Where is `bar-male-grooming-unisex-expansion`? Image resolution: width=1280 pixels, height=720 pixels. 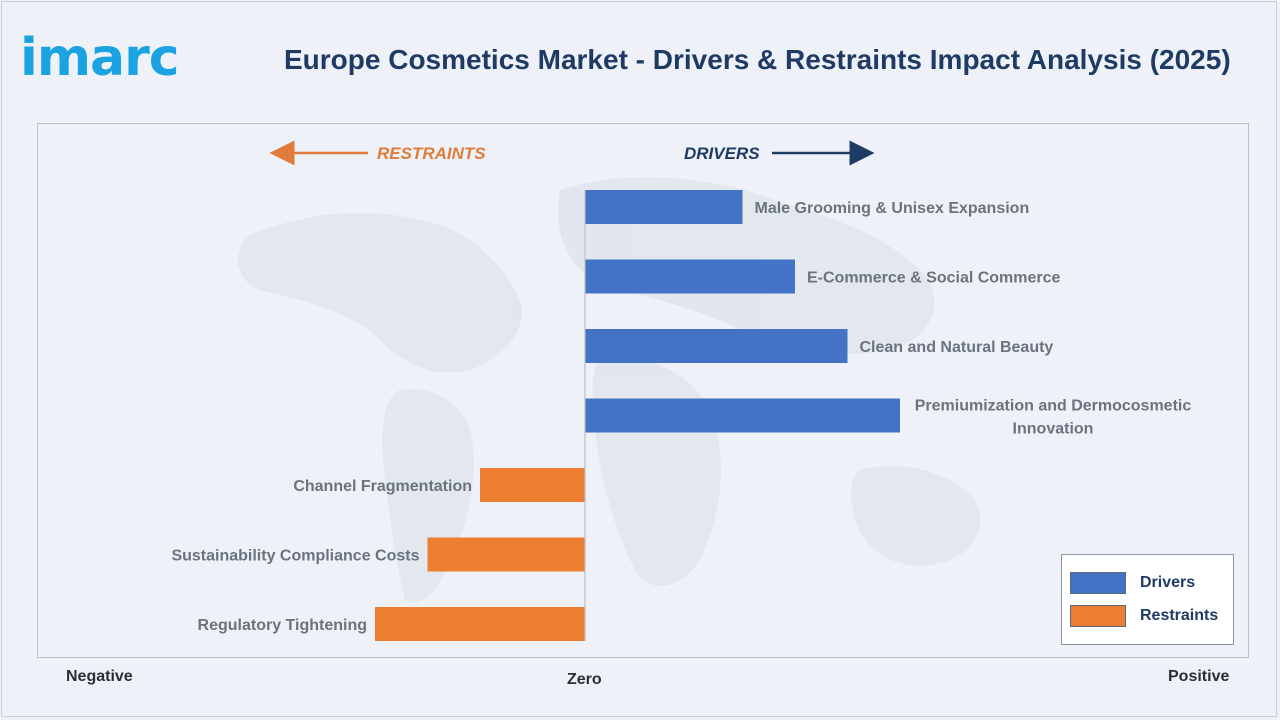 bar-male-grooming-unisex-expansion is located at coordinates (664, 207).